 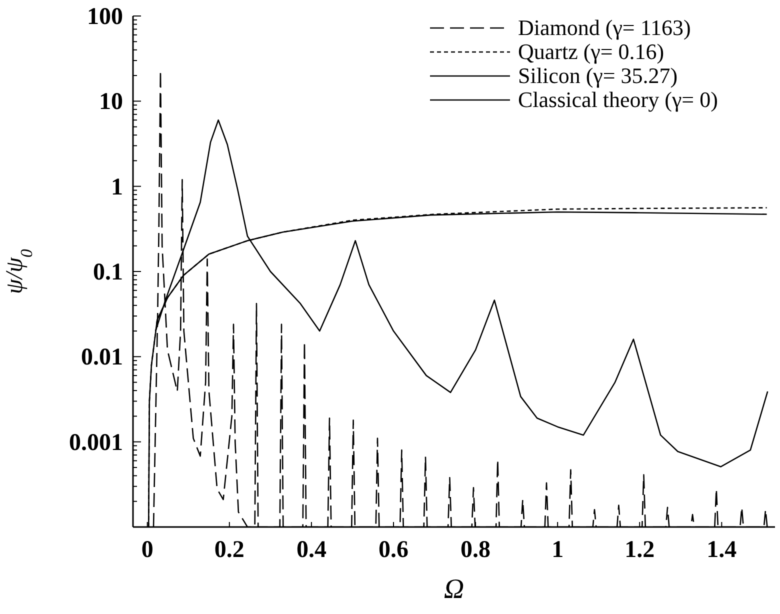 I want to click on y-tick-label: 0.01, so click(x=102, y=357).